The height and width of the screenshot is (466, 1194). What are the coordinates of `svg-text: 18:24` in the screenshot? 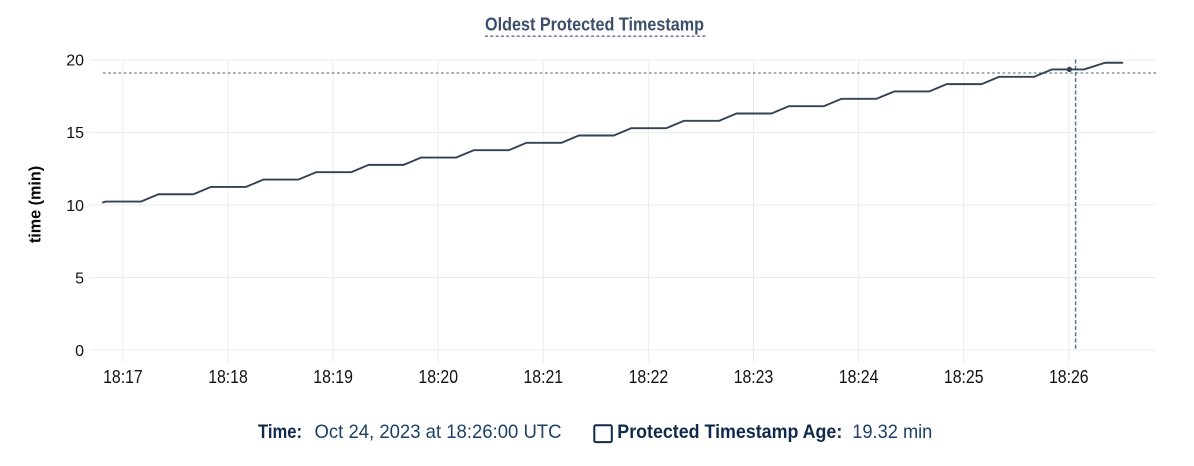 It's located at (859, 377).